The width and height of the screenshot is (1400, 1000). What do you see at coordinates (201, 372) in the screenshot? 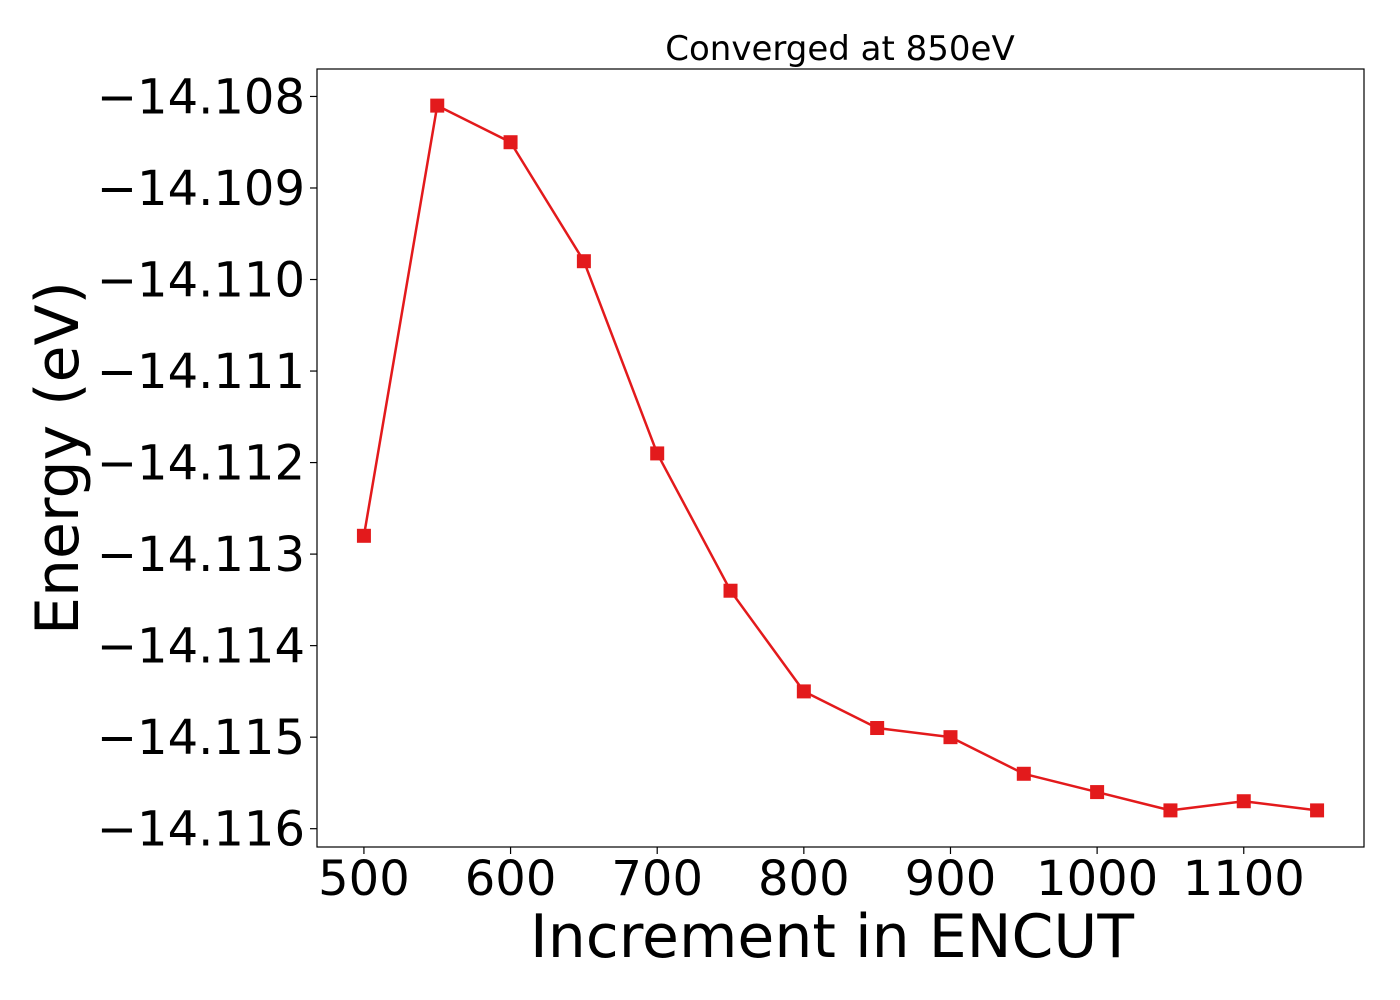
I see `y-tick-label: −14.111` at bounding box center [201, 372].